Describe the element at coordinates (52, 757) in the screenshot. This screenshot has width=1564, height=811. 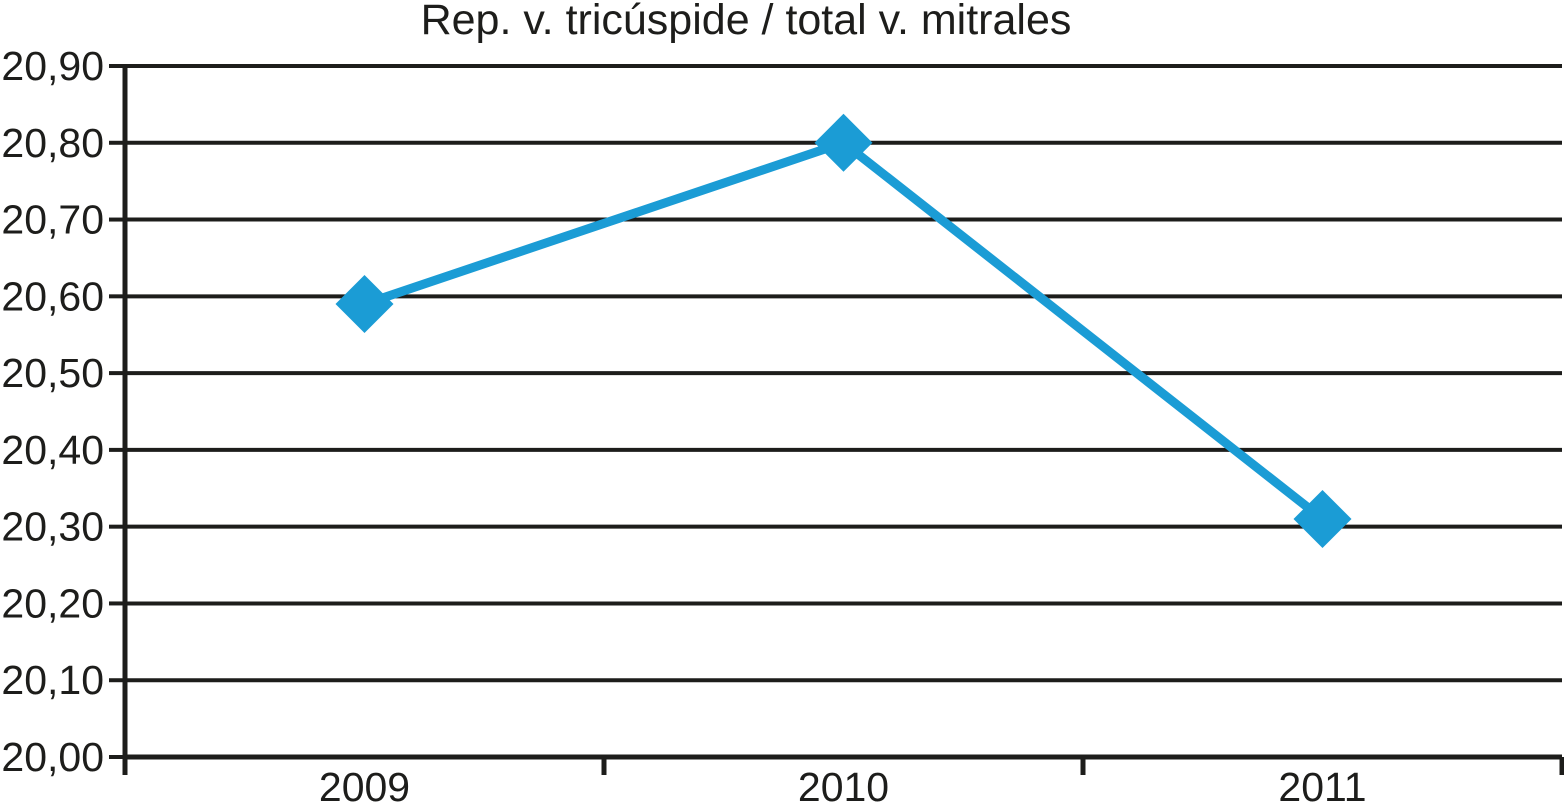
I see `y-tick-label: 20,00` at that location.